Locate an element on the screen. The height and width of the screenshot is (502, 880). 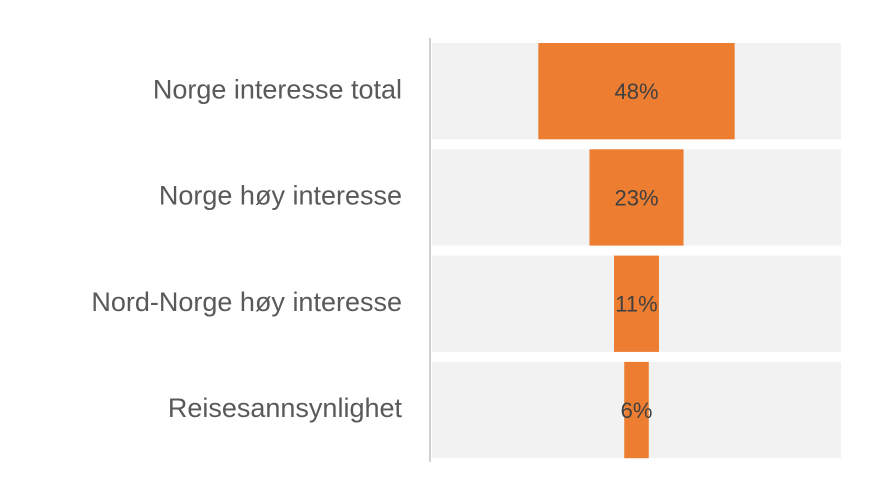
category-label: Norge interesse total is located at coordinates (277, 89).